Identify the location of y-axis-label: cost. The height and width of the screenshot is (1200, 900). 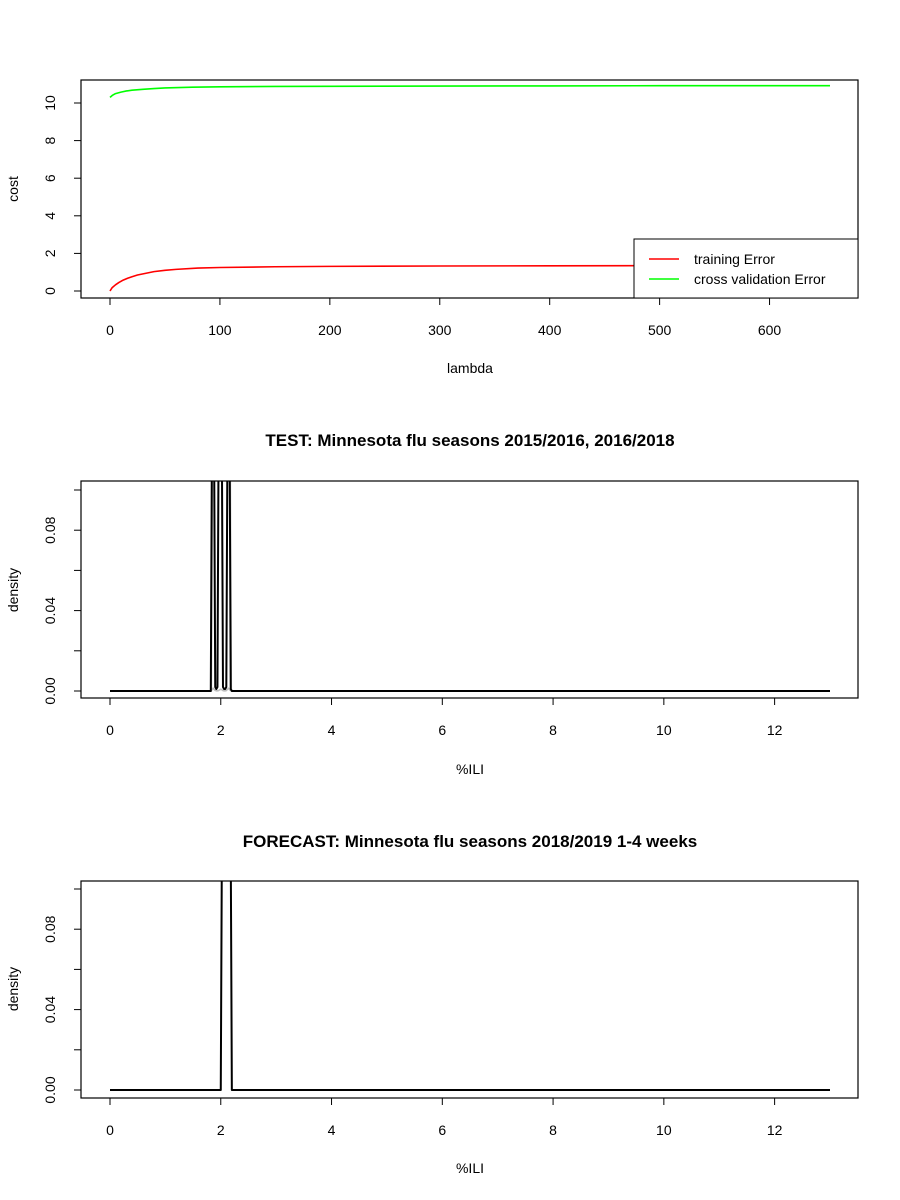
(13, 189).